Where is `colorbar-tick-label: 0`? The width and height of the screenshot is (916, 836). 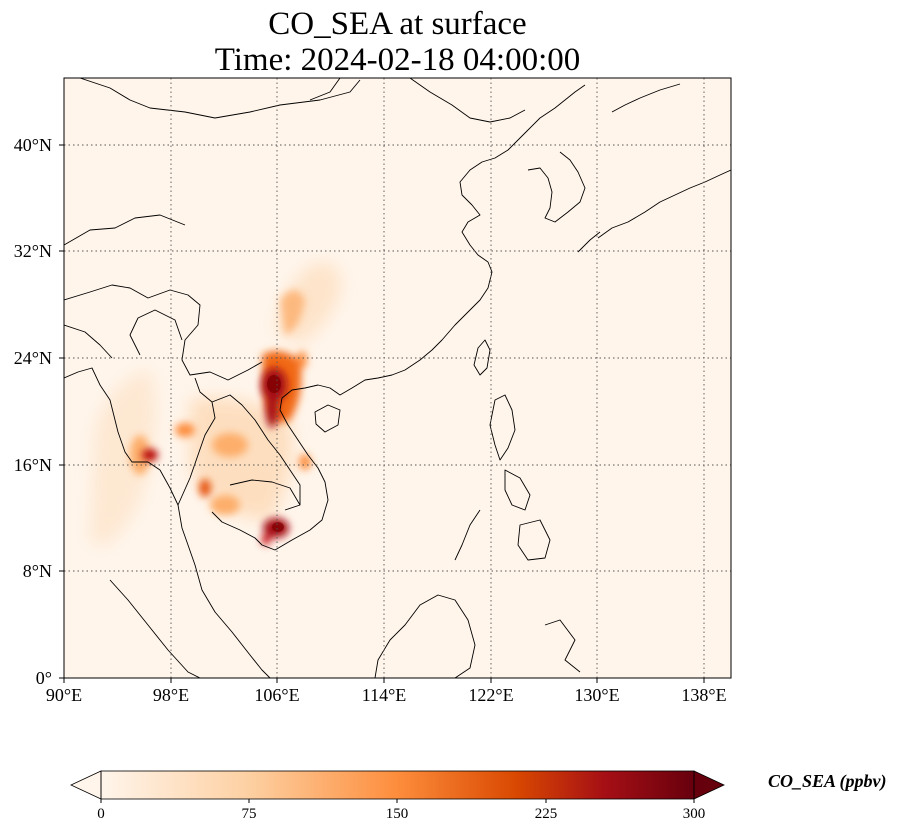
colorbar-tick-label: 0 is located at coordinates (101, 814).